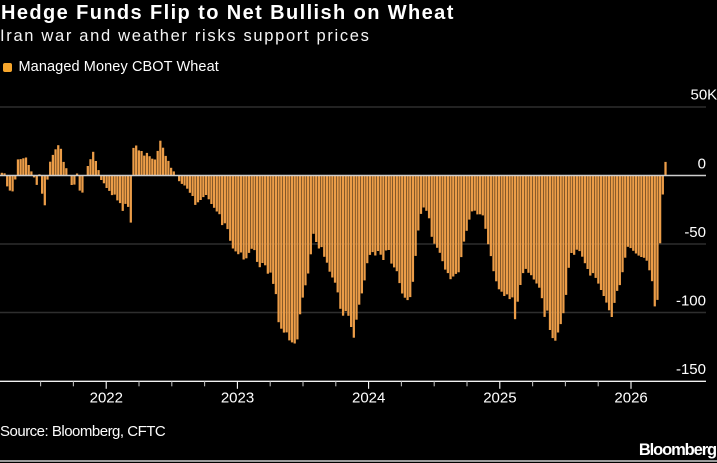 This screenshot has width=717, height=463. Describe the element at coordinates (691, 300) in the screenshot. I see `svg-text: -100` at that location.